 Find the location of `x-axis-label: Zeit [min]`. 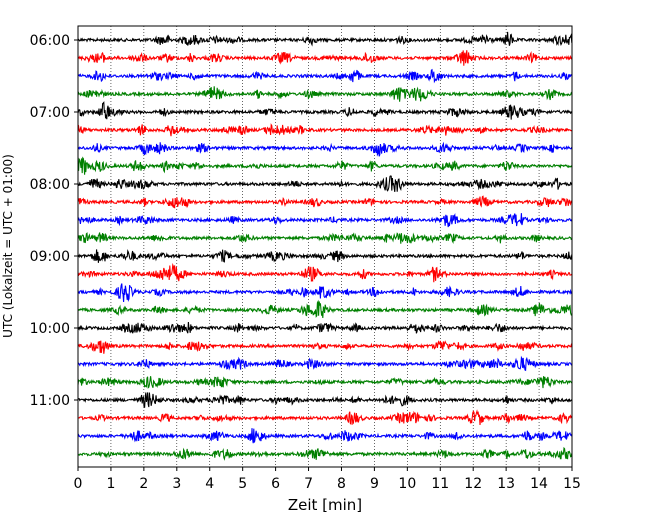

x-axis-label: Zeit [min] is located at coordinates (325, 505).